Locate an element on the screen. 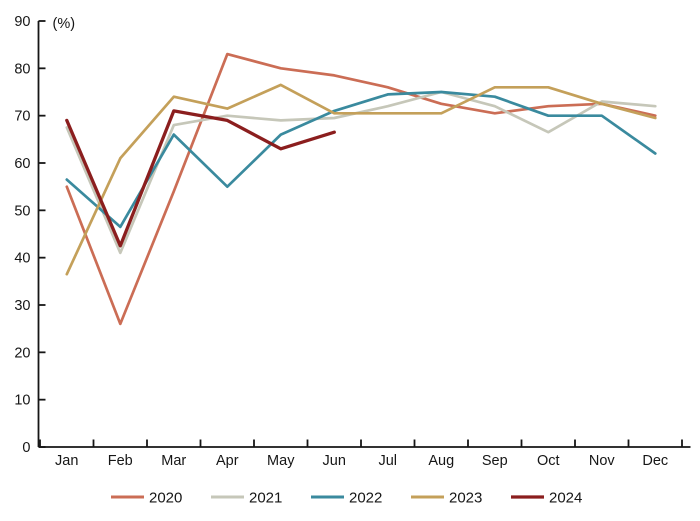  x-tick-label: Sep is located at coordinates (495, 461).